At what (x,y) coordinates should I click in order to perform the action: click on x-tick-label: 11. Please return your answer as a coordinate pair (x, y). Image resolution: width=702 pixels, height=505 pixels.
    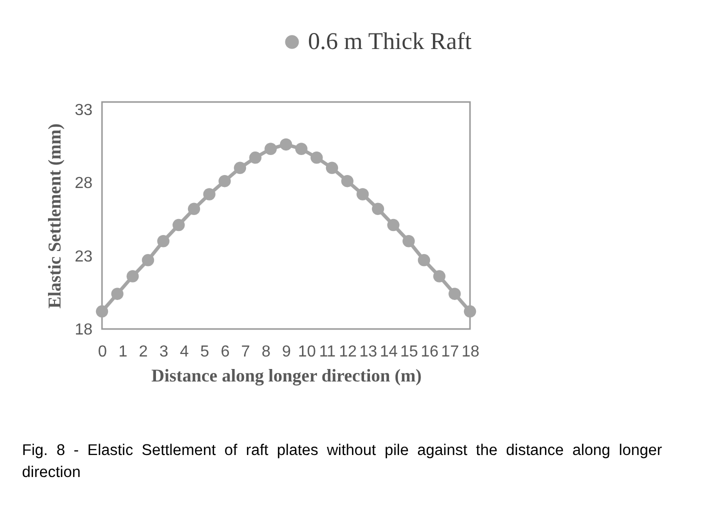
    Looking at the image, I should click on (327, 352).